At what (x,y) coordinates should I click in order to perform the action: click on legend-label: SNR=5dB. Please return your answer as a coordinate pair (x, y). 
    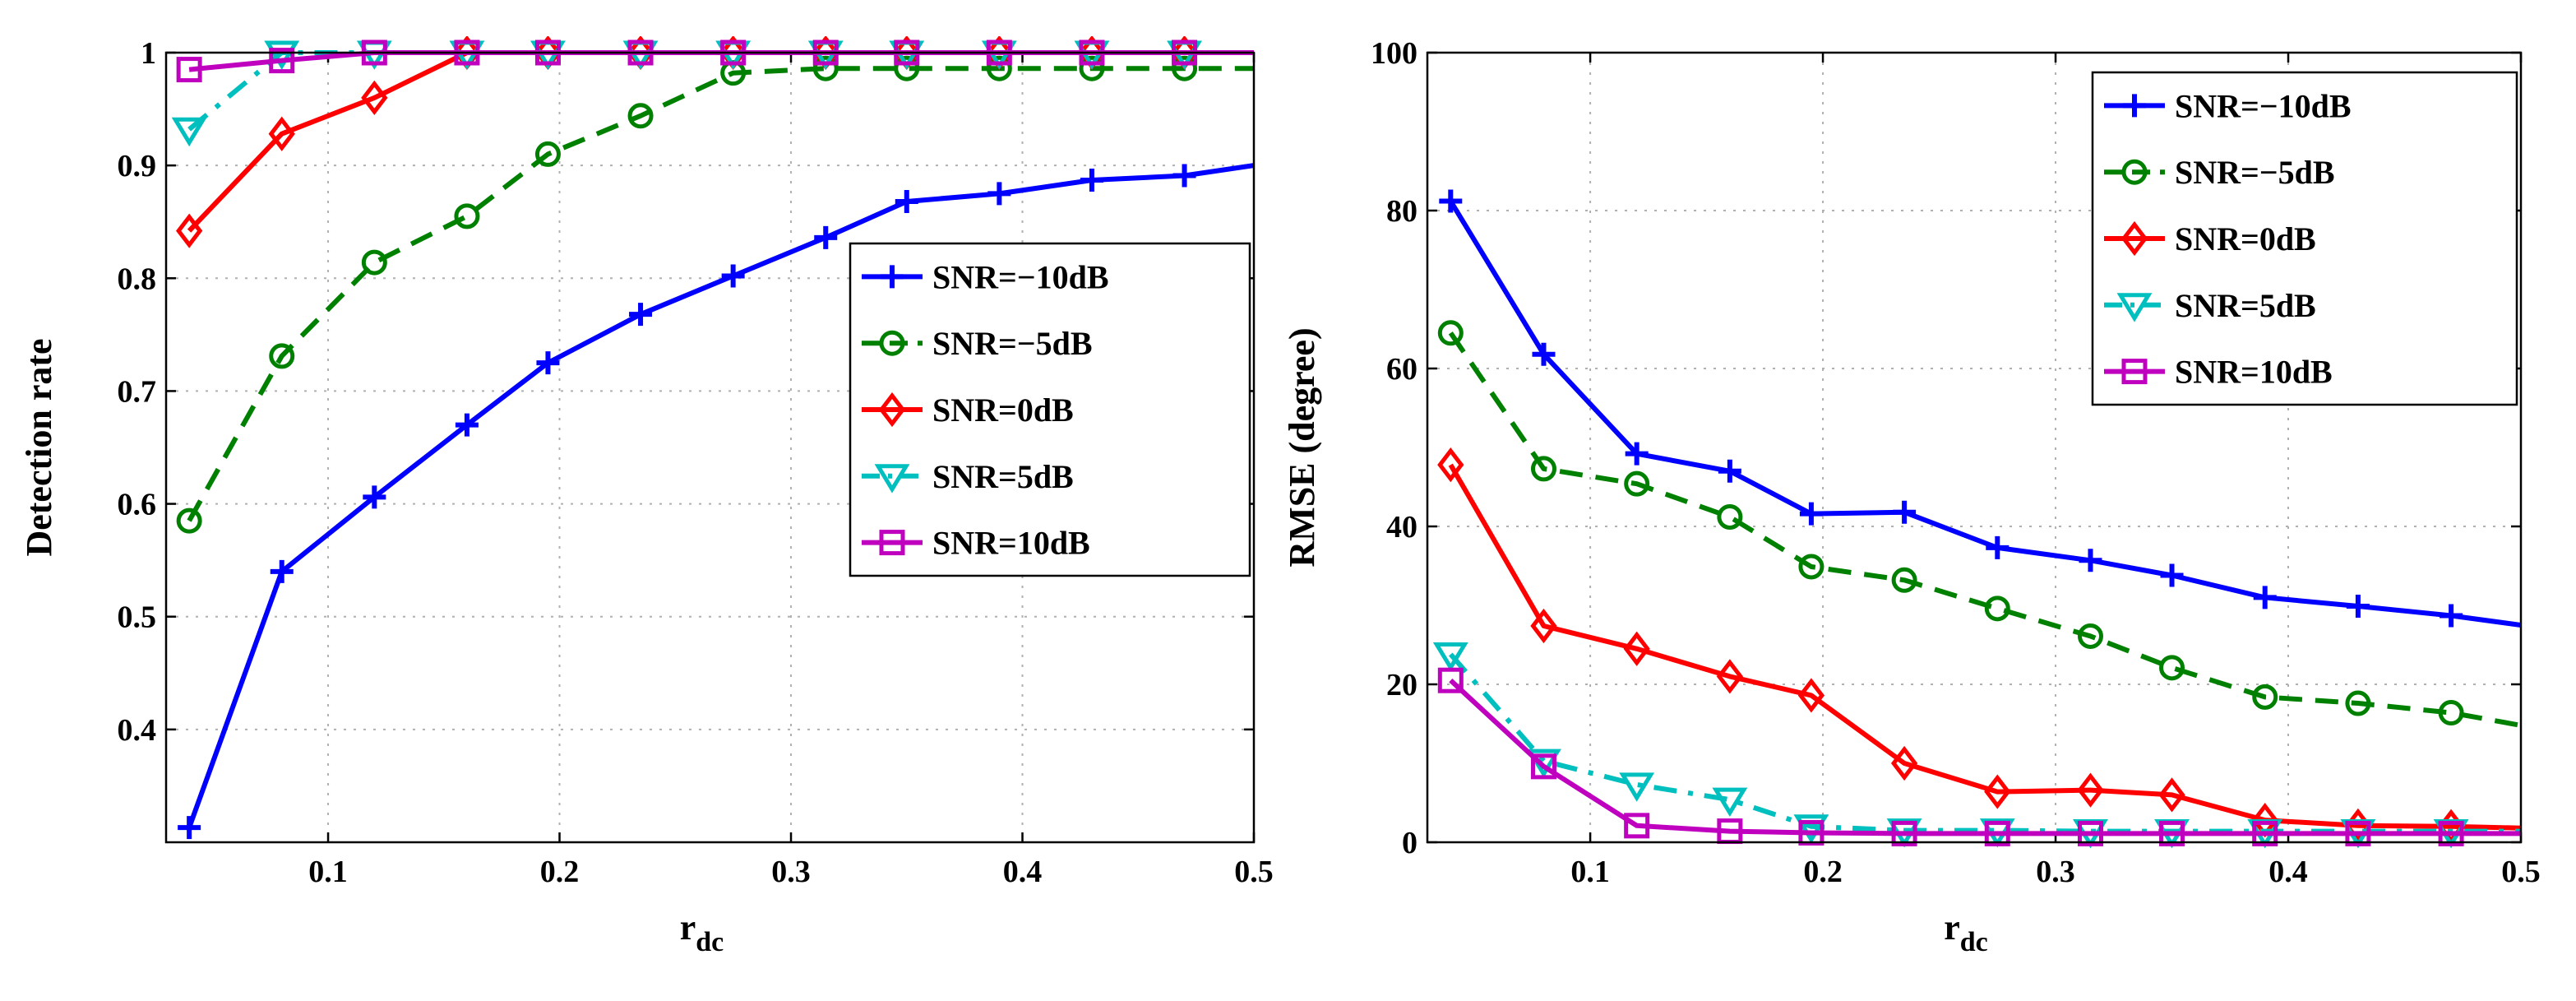
    Looking at the image, I should click on (1003, 476).